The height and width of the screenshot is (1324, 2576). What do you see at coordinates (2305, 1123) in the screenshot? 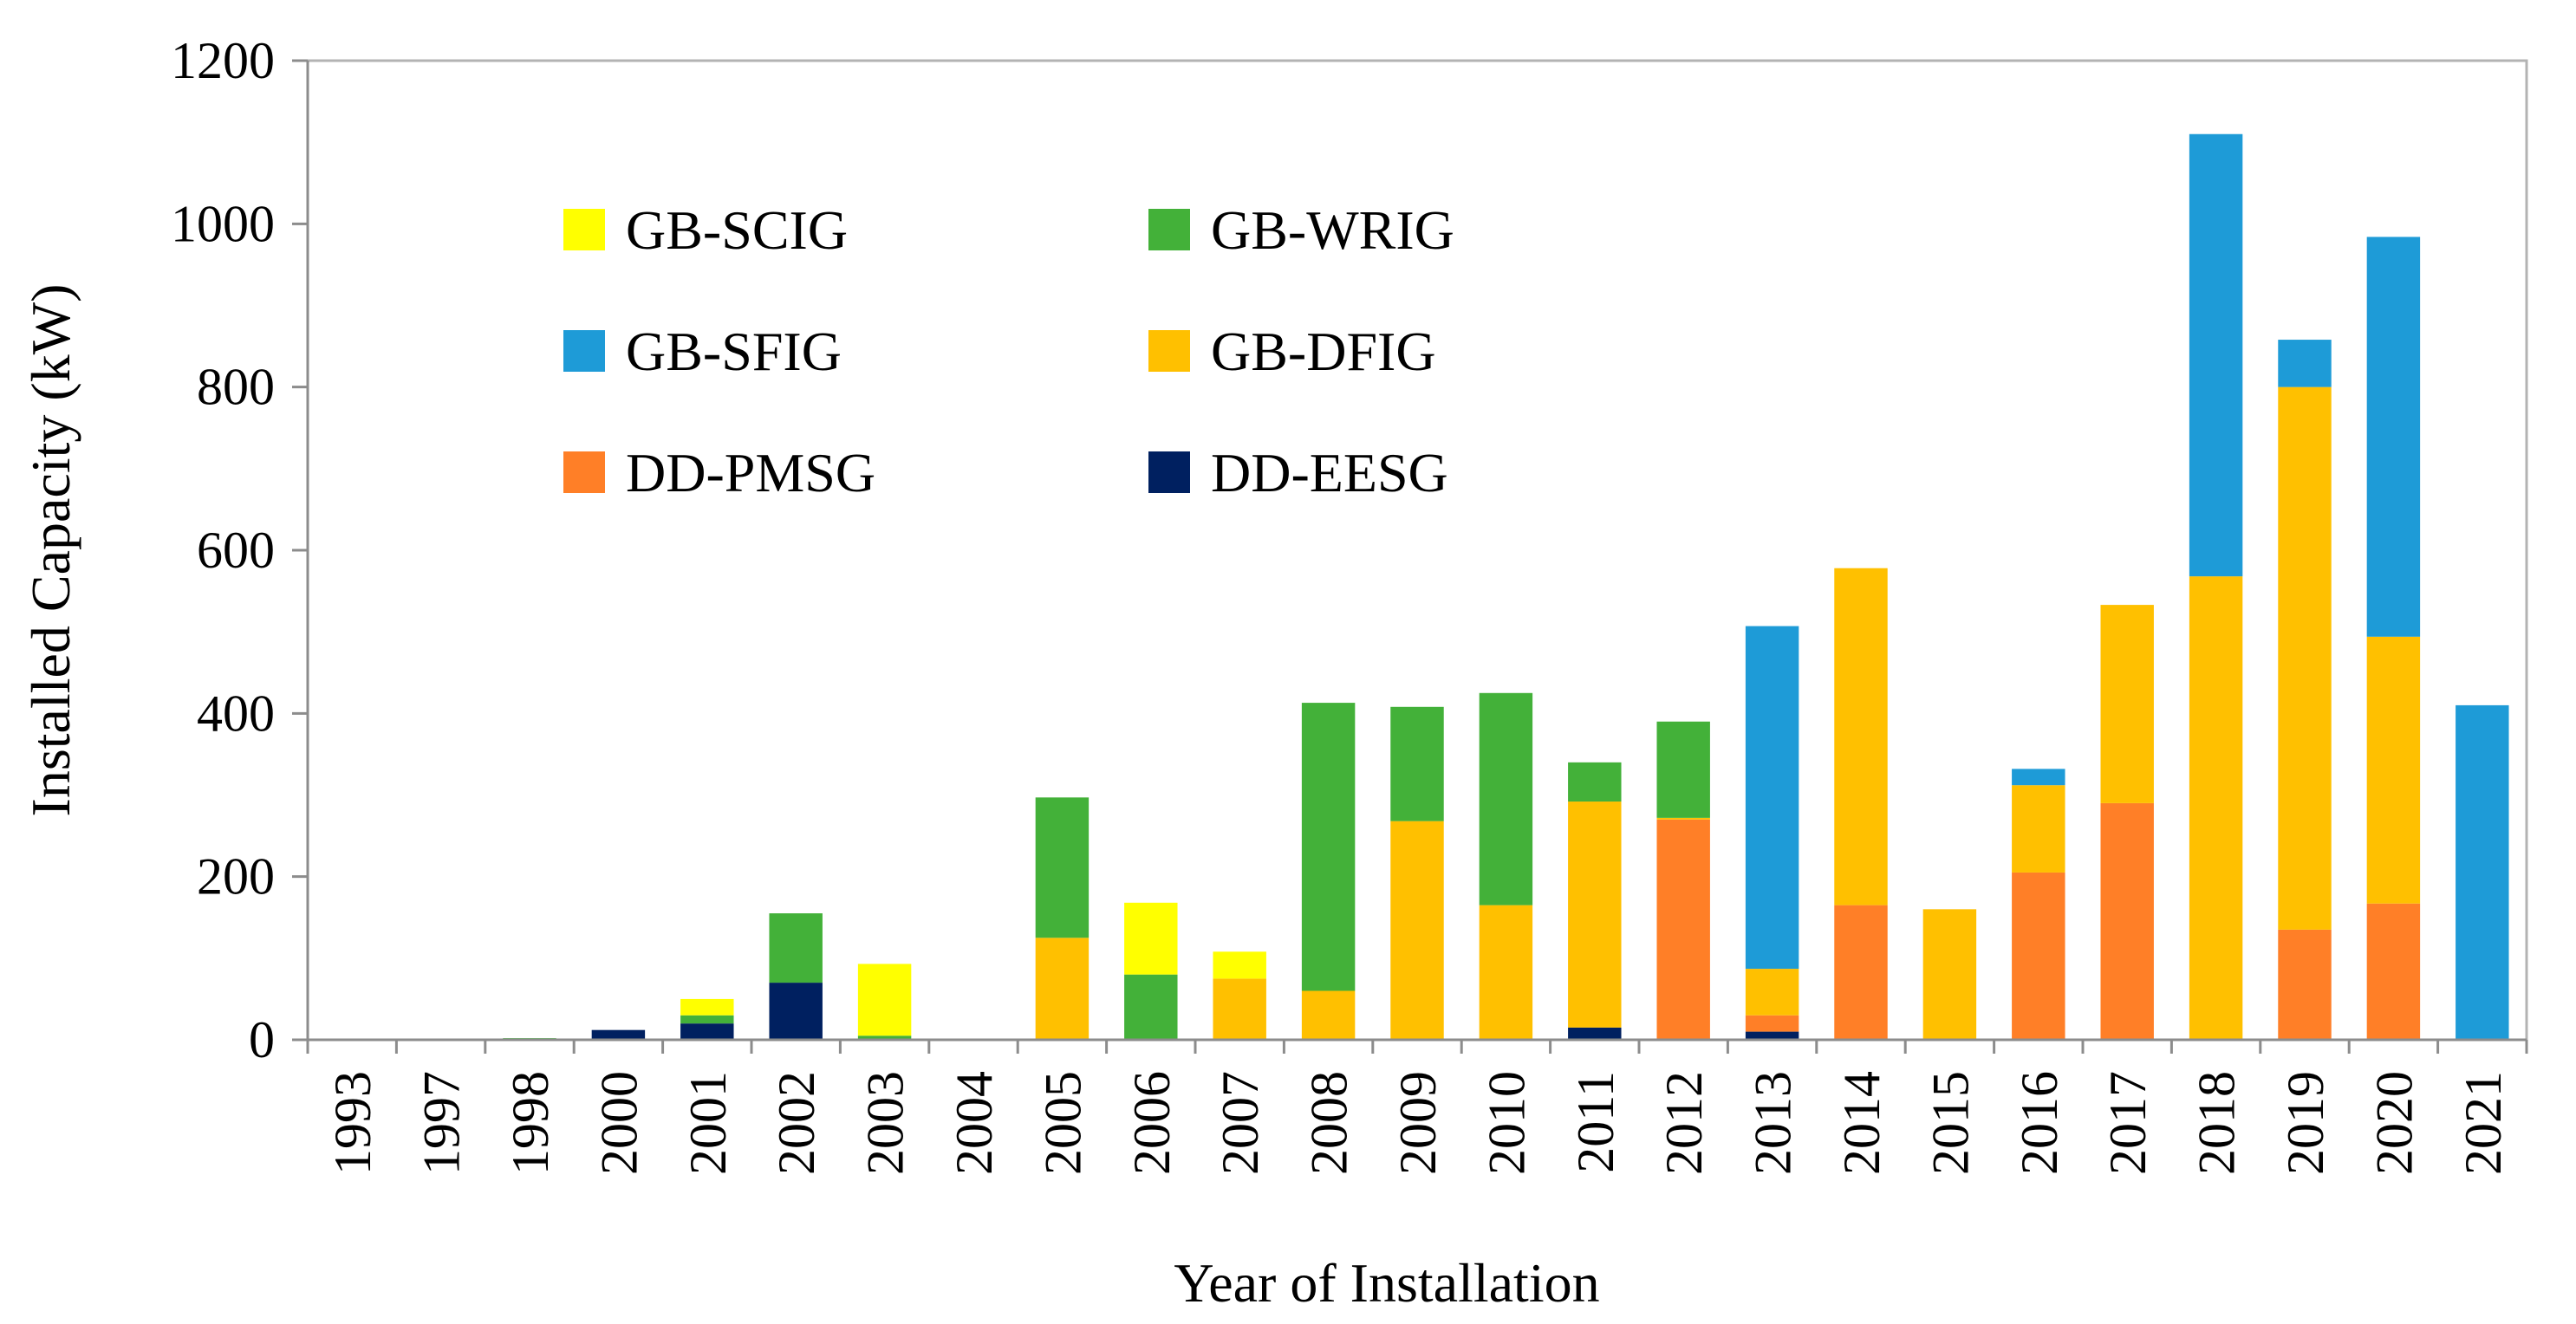
I see `x-tick-label: 2019` at bounding box center [2305, 1123].